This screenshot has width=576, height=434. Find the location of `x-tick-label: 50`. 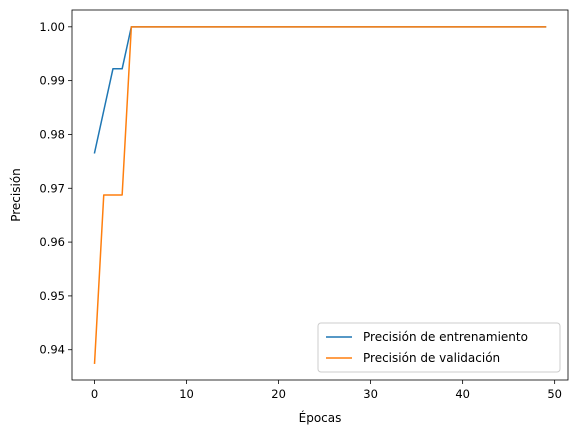

x-tick-label: 50 is located at coordinates (554, 394).